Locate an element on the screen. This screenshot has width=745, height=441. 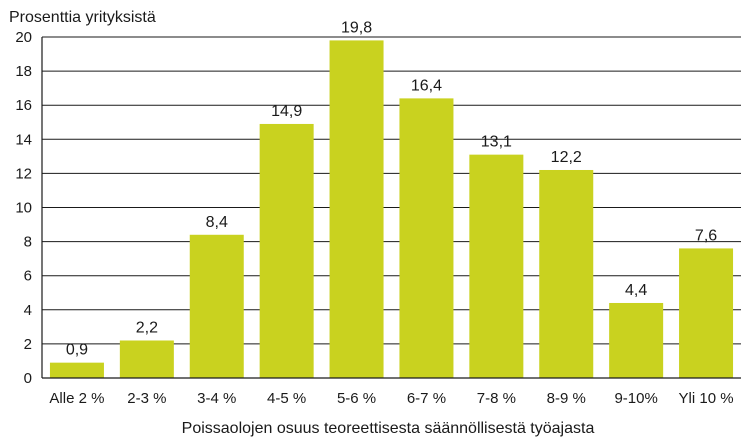
x-tick-label: Yli 10 % is located at coordinates (706, 398).